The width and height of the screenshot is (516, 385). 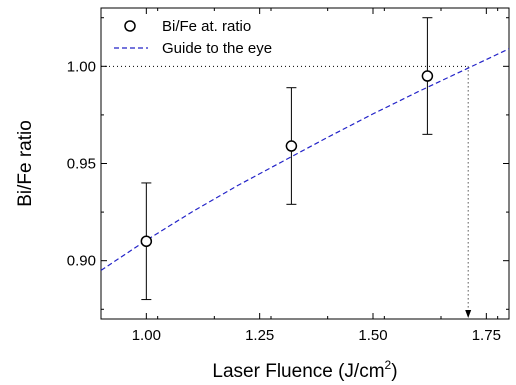 I want to click on x-axis-title-superscript: 2, so click(x=388, y=365).